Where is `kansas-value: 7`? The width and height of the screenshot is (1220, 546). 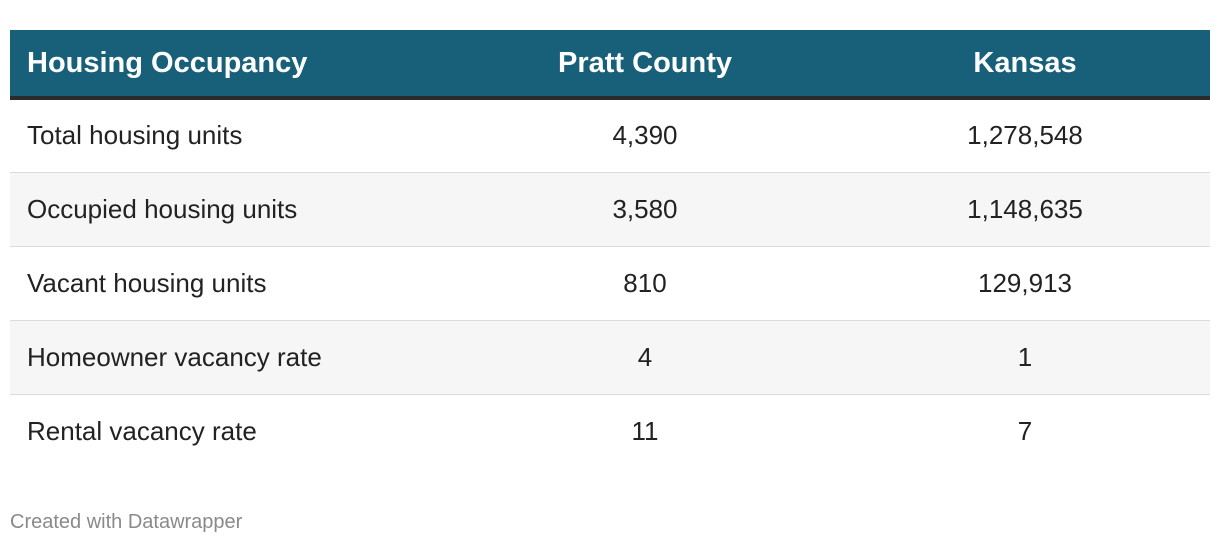
kansas-value: 7 is located at coordinates (1025, 430).